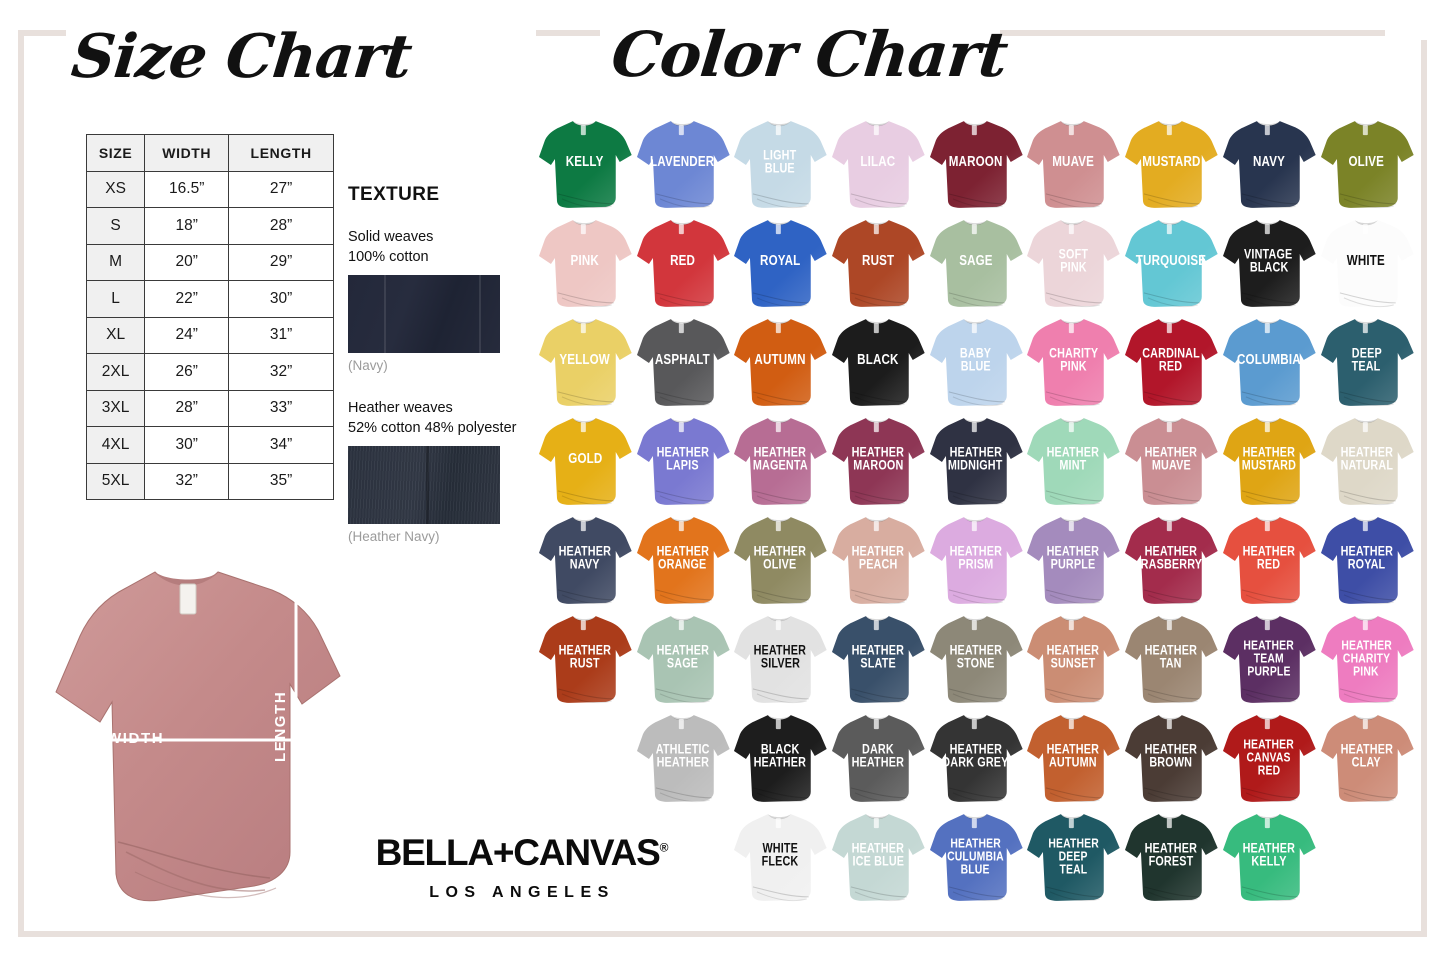 This screenshot has width=1445, height=963. What do you see at coordinates (280, 726) in the screenshot?
I see `length-dimension-label: LENGTH` at bounding box center [280, 726].